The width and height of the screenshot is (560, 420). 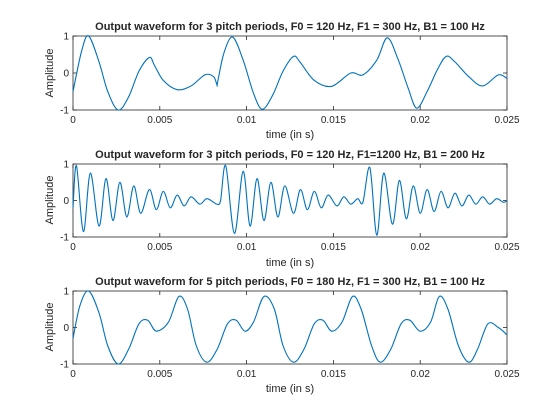 I want to click on subplot-3-xlabel: time (in s), so click(x=290, y=389).